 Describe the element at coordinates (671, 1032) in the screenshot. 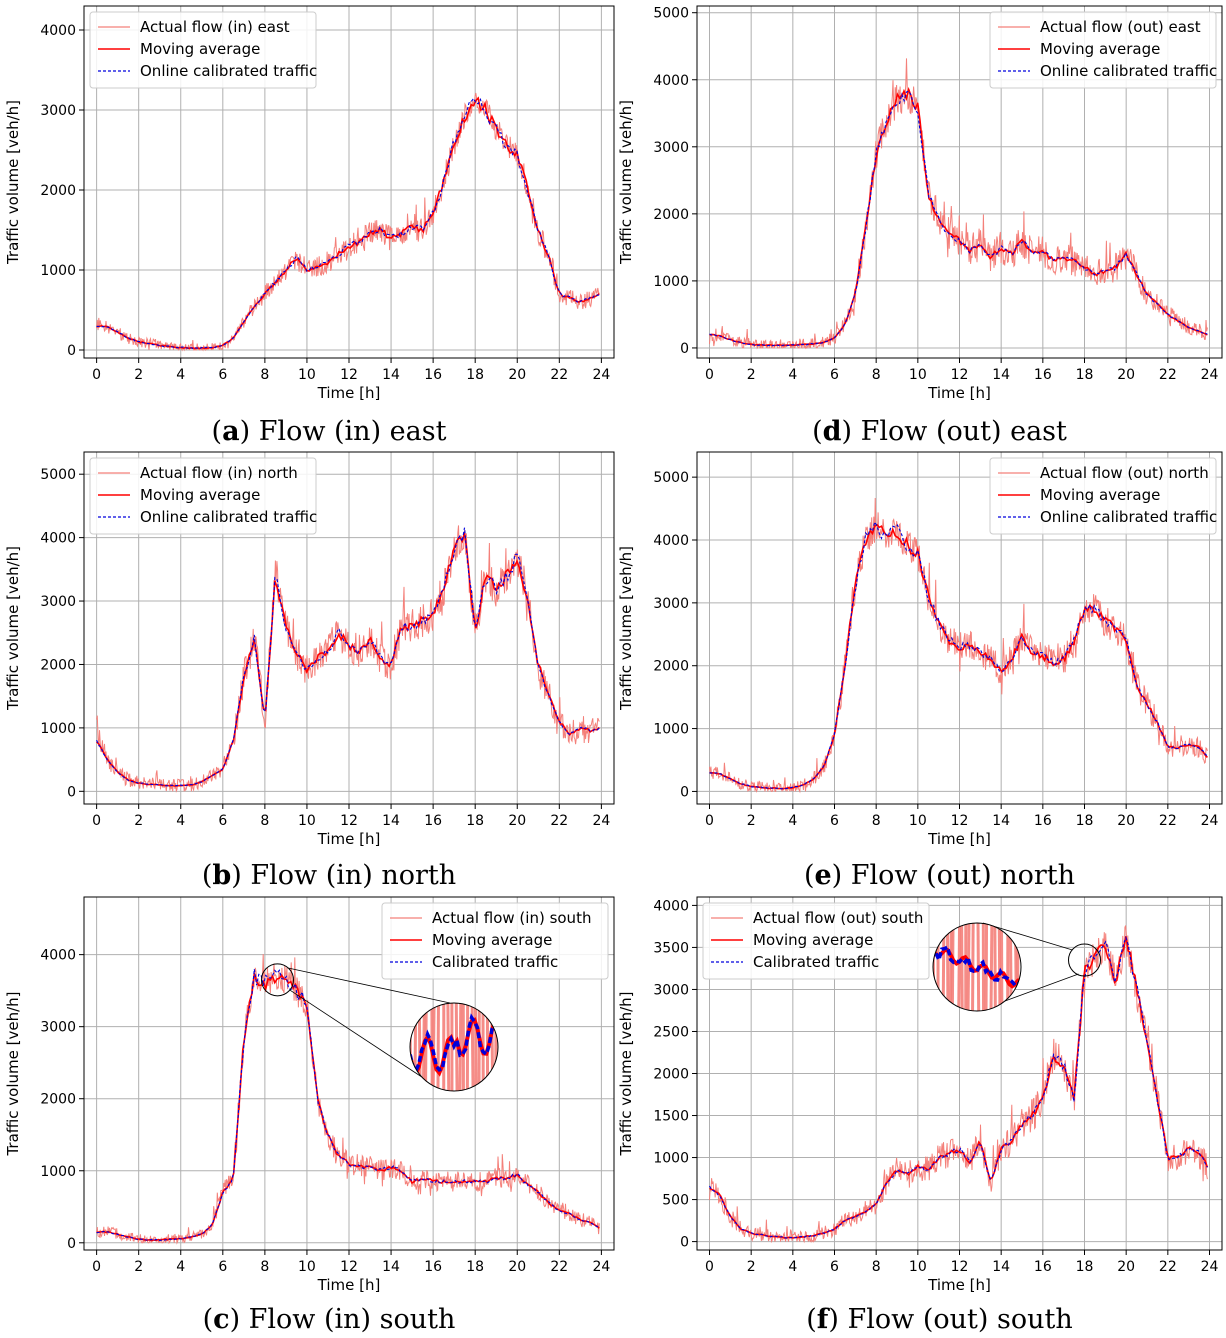

I see `y-tick-label: 2500` at that location.